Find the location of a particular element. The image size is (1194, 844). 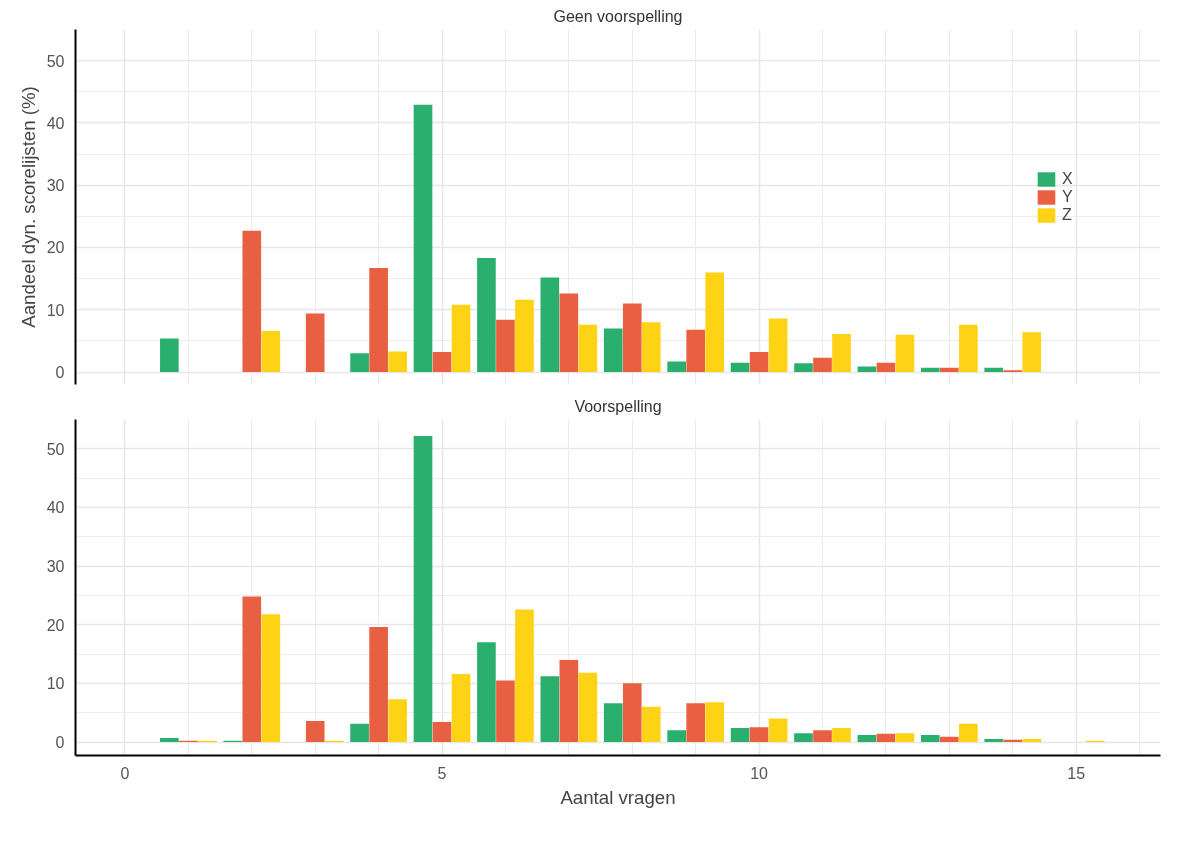

chart-title: Geen voorspelling is located at coordinates (618, 16).